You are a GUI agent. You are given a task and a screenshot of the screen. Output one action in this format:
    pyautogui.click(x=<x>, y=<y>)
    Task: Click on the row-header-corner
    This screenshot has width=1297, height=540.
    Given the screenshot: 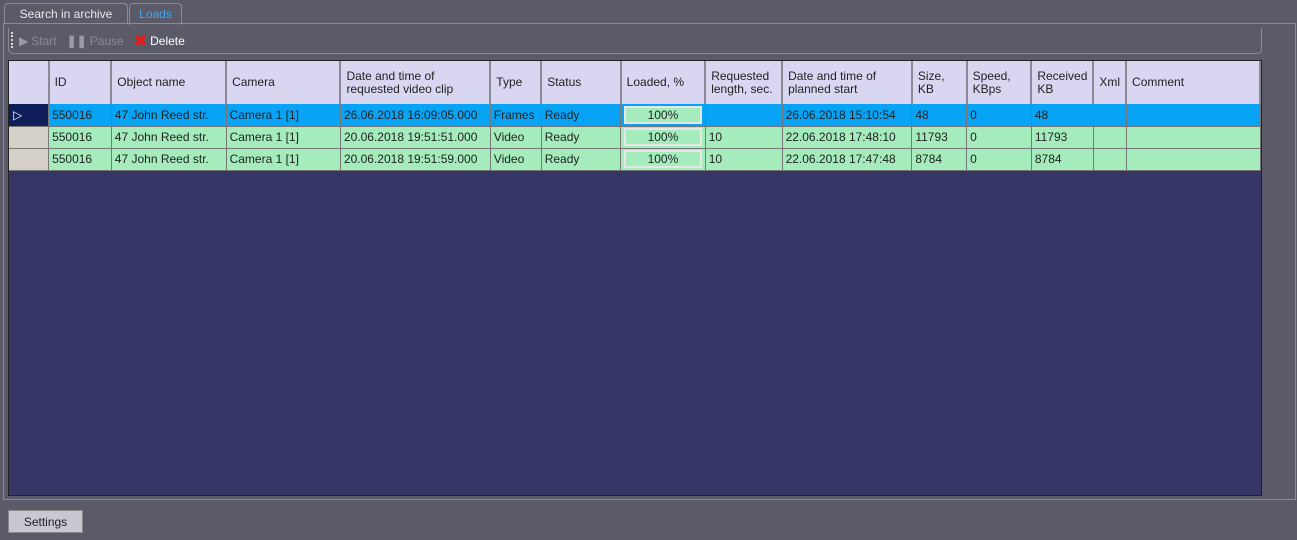 What is the action you would take?
    pyautogui.click(x=29, y=82)
    